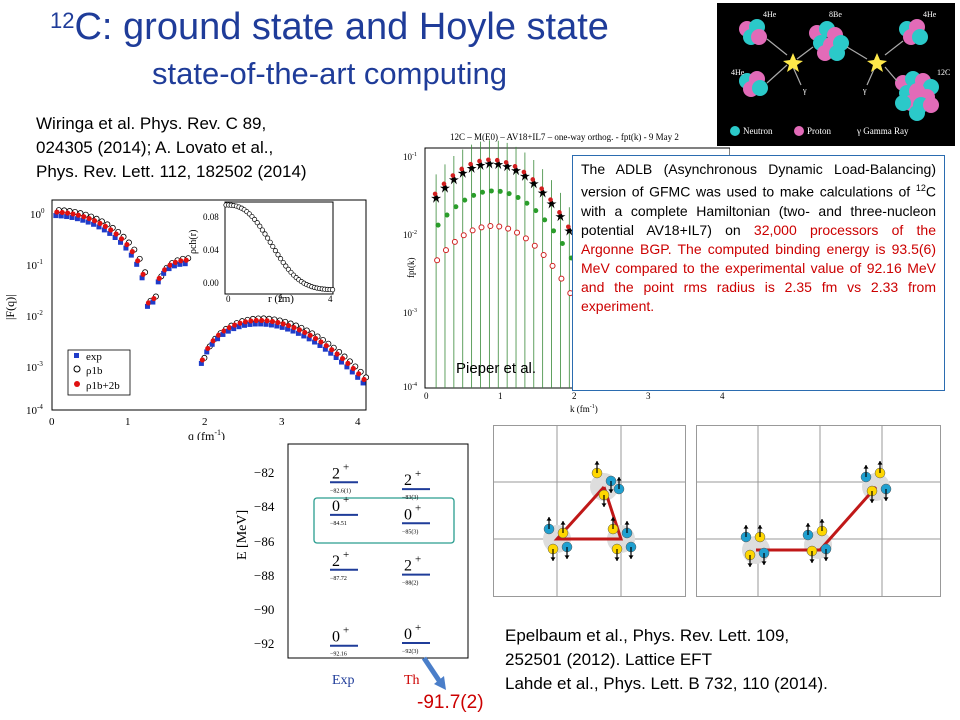 The image size is (960, 720). What do you see at coordinates (793, 62) in the screenshot?
I see `gamma-star-icon-left` at bounding box center [793, 62].